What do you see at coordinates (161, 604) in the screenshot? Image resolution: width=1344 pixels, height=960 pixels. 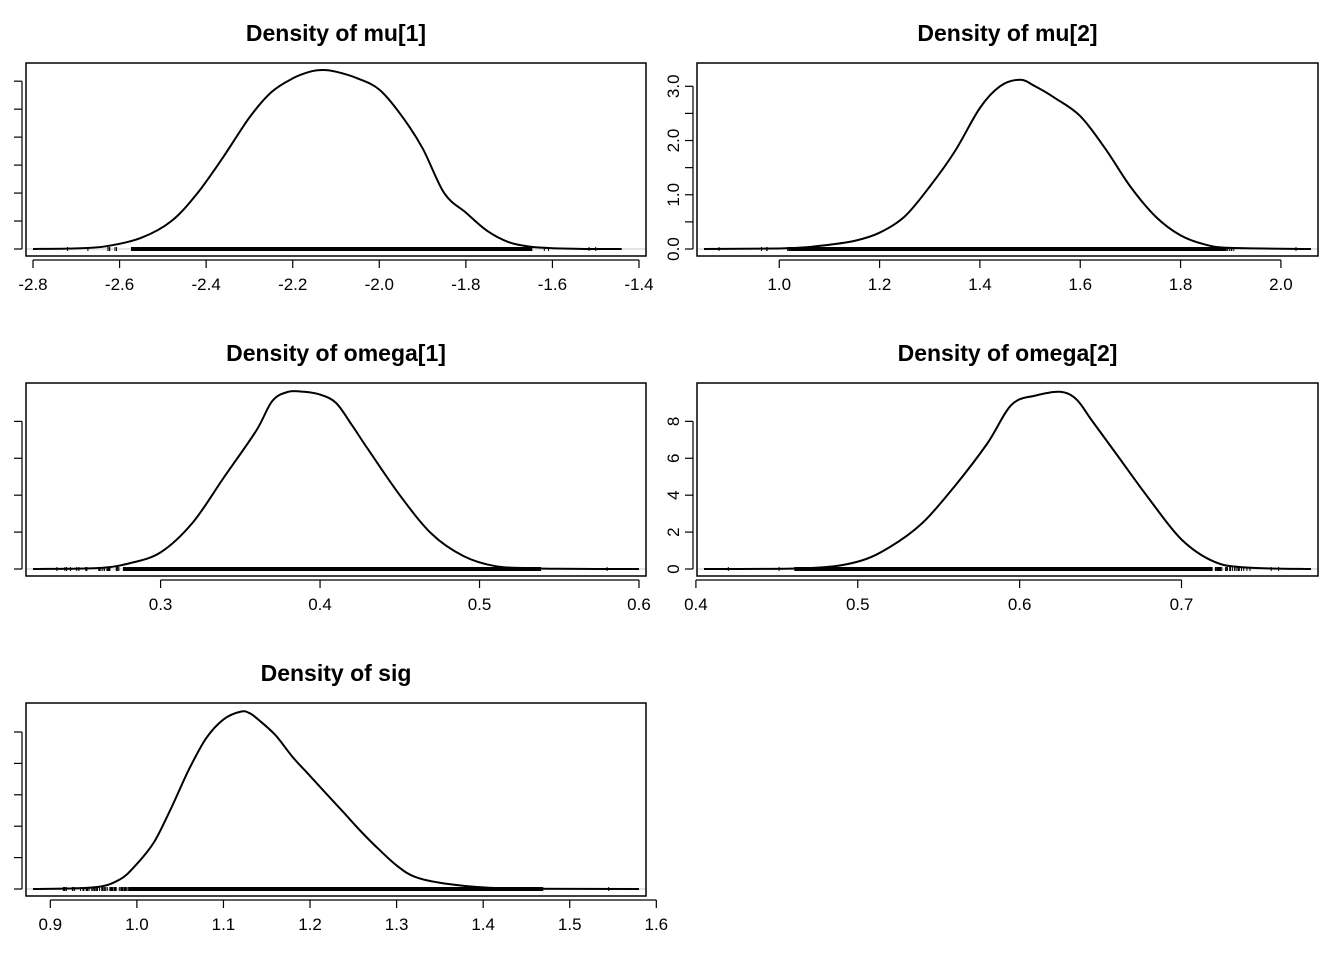 I see `x-tick-label: 0.3` at bounding box center [161, 604].